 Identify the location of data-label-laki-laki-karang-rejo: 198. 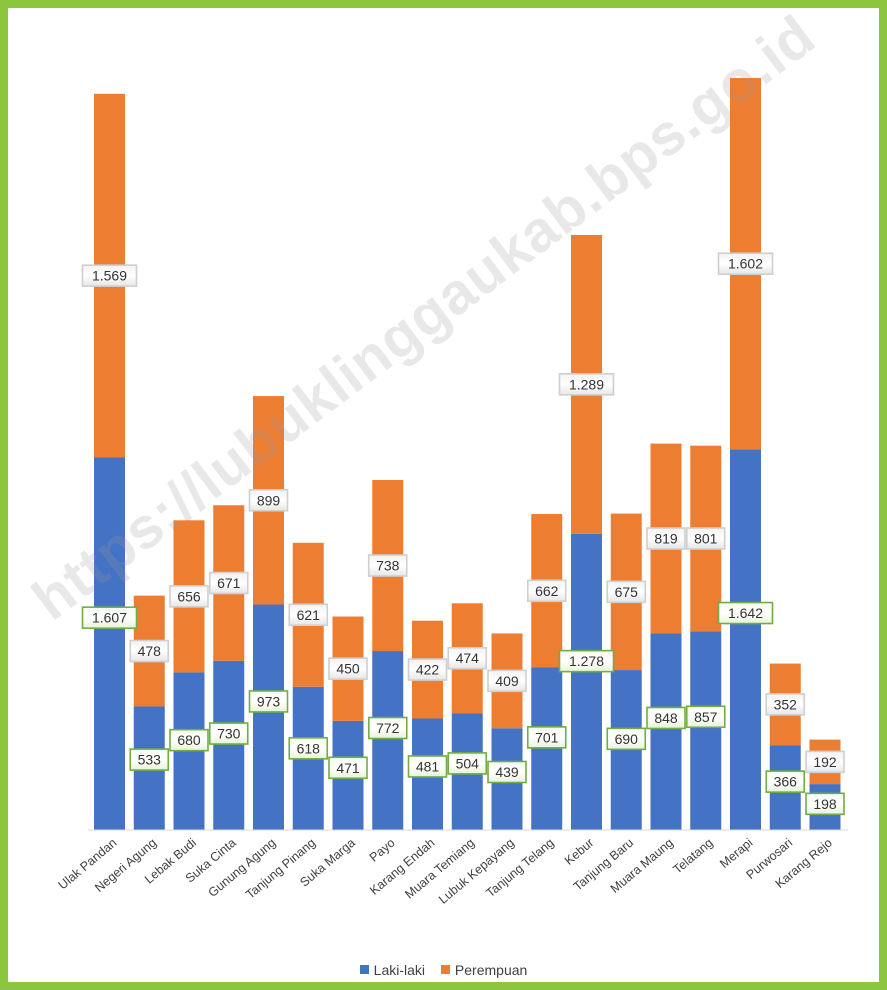
(825, 804).